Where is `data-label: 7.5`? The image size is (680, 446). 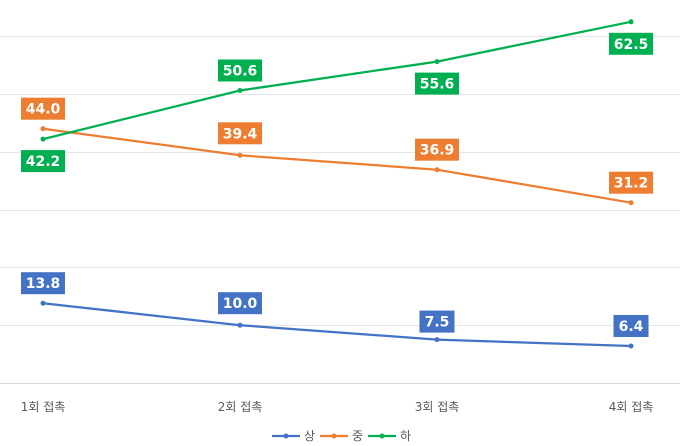 data-label: 7.5 is located at coordinates (437, 321).